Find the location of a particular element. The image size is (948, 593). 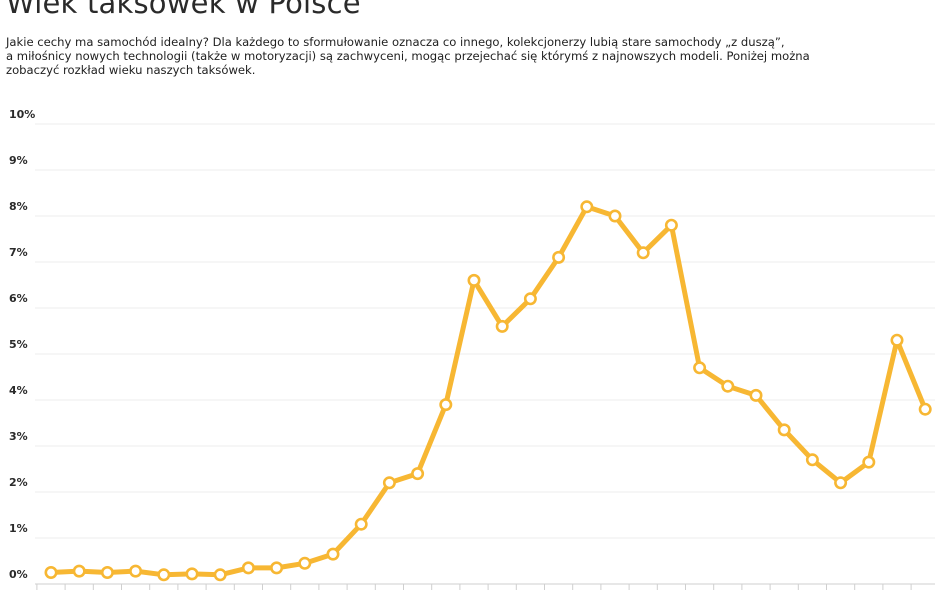

y-tick-label: 1% is located at coordinates (18, 528).